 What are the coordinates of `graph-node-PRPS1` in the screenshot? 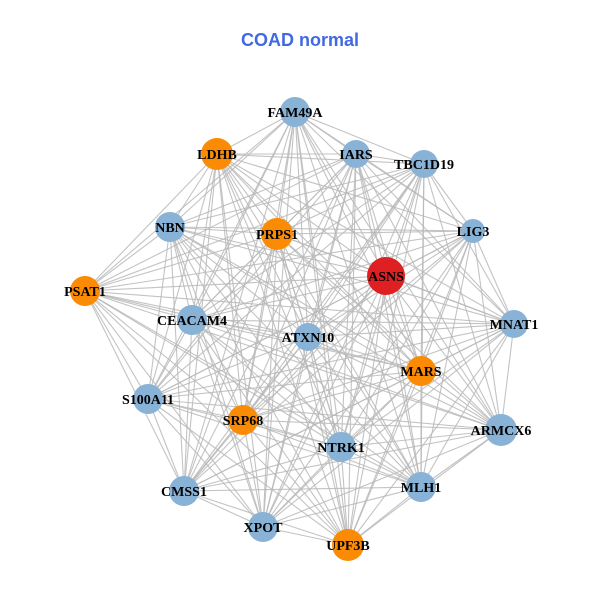 It's located at (277, 234).